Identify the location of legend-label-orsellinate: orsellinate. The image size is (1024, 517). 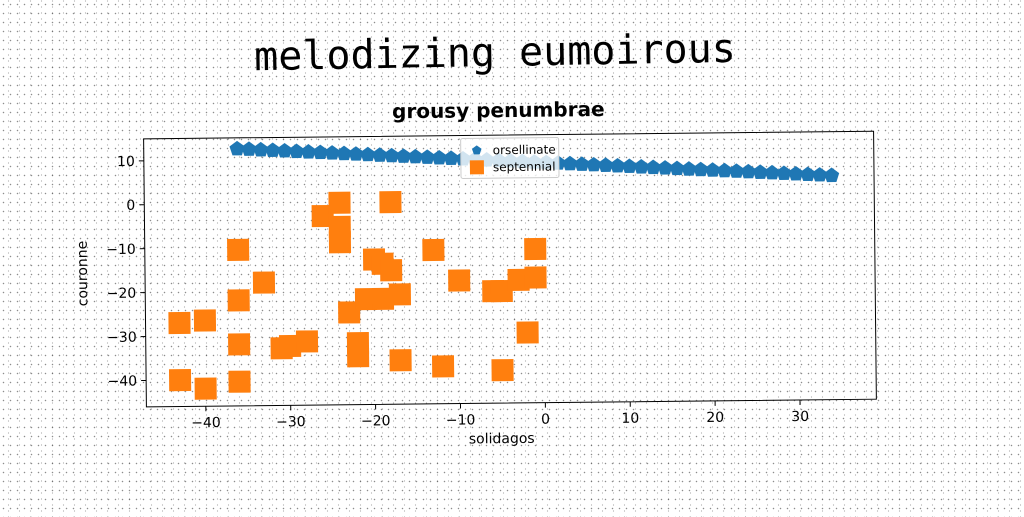
(524, 150).